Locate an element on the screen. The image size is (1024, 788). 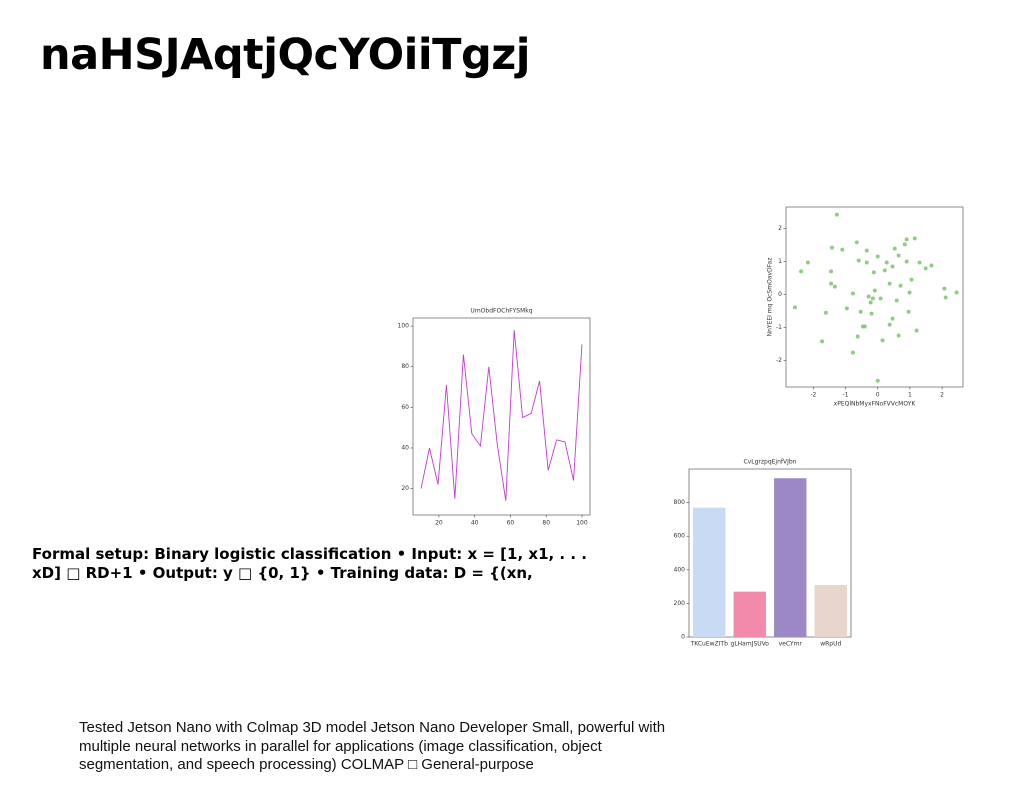
y-tick-label: 20 is located at coordinates (405, 488).